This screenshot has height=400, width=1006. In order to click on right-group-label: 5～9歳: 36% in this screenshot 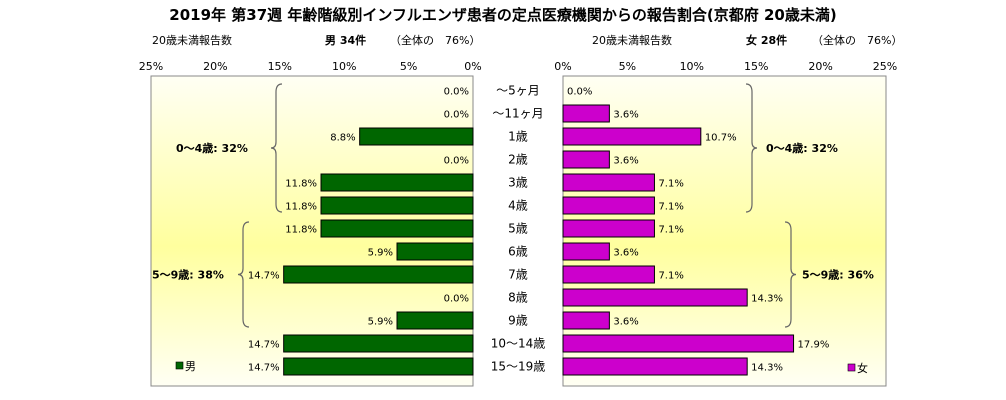, I will do `click(838, 275)`.